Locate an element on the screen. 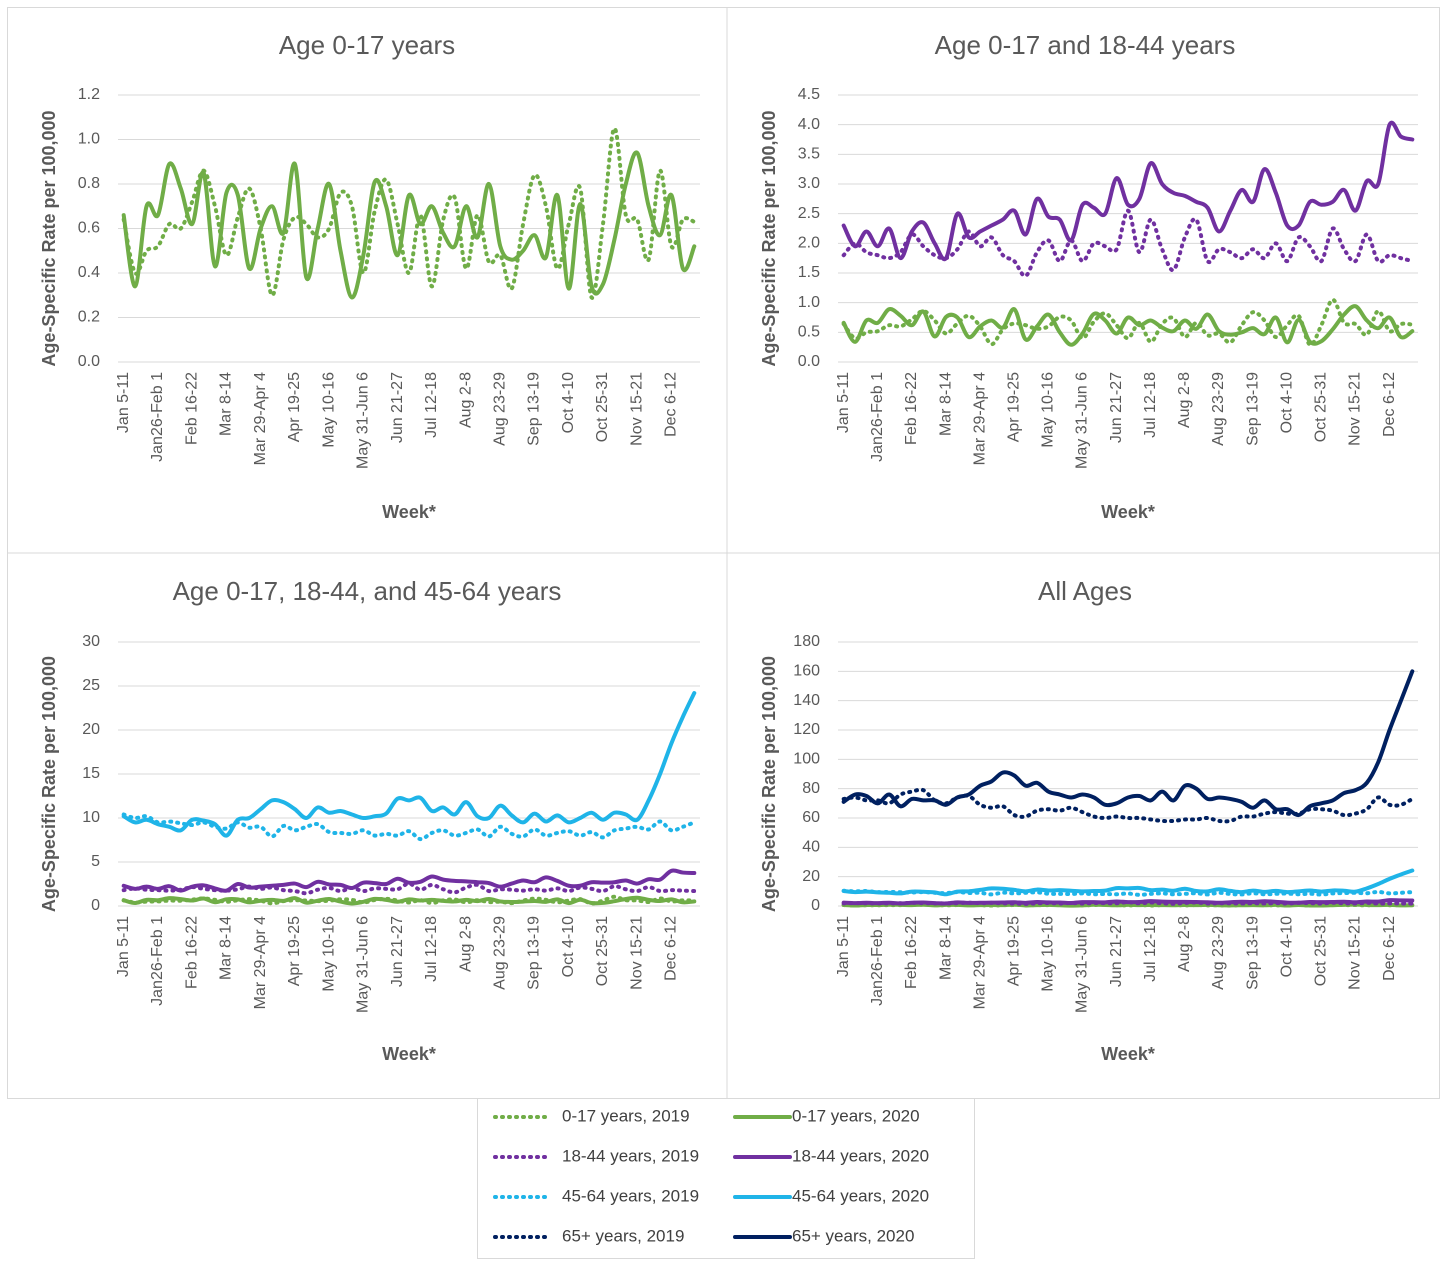 This screenshot has width=1447, height=1265. panel-title: Age 0-17 years is located at coordinates (367, 45).